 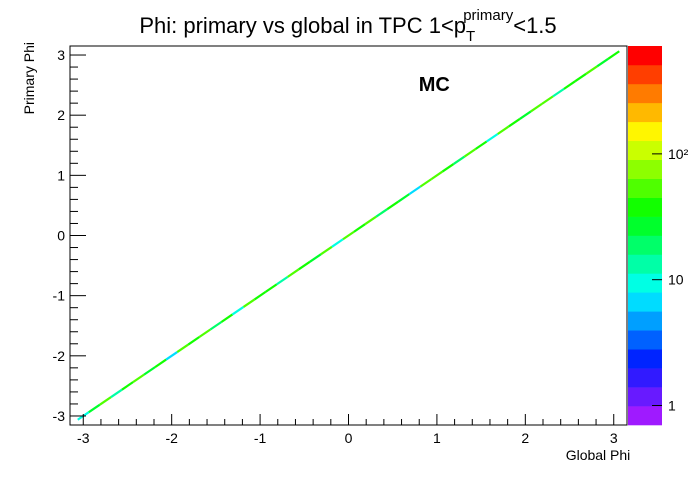 I want to click on z-tick-label: 10², so click(x=678, y=154).